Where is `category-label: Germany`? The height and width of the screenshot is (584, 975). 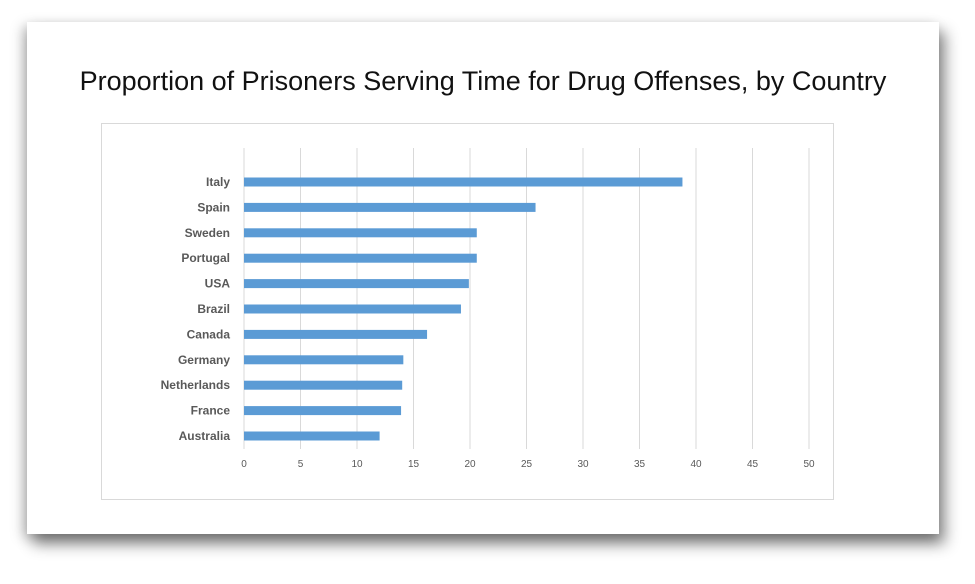 category-label: Germany is located at coordinates (204, 360).